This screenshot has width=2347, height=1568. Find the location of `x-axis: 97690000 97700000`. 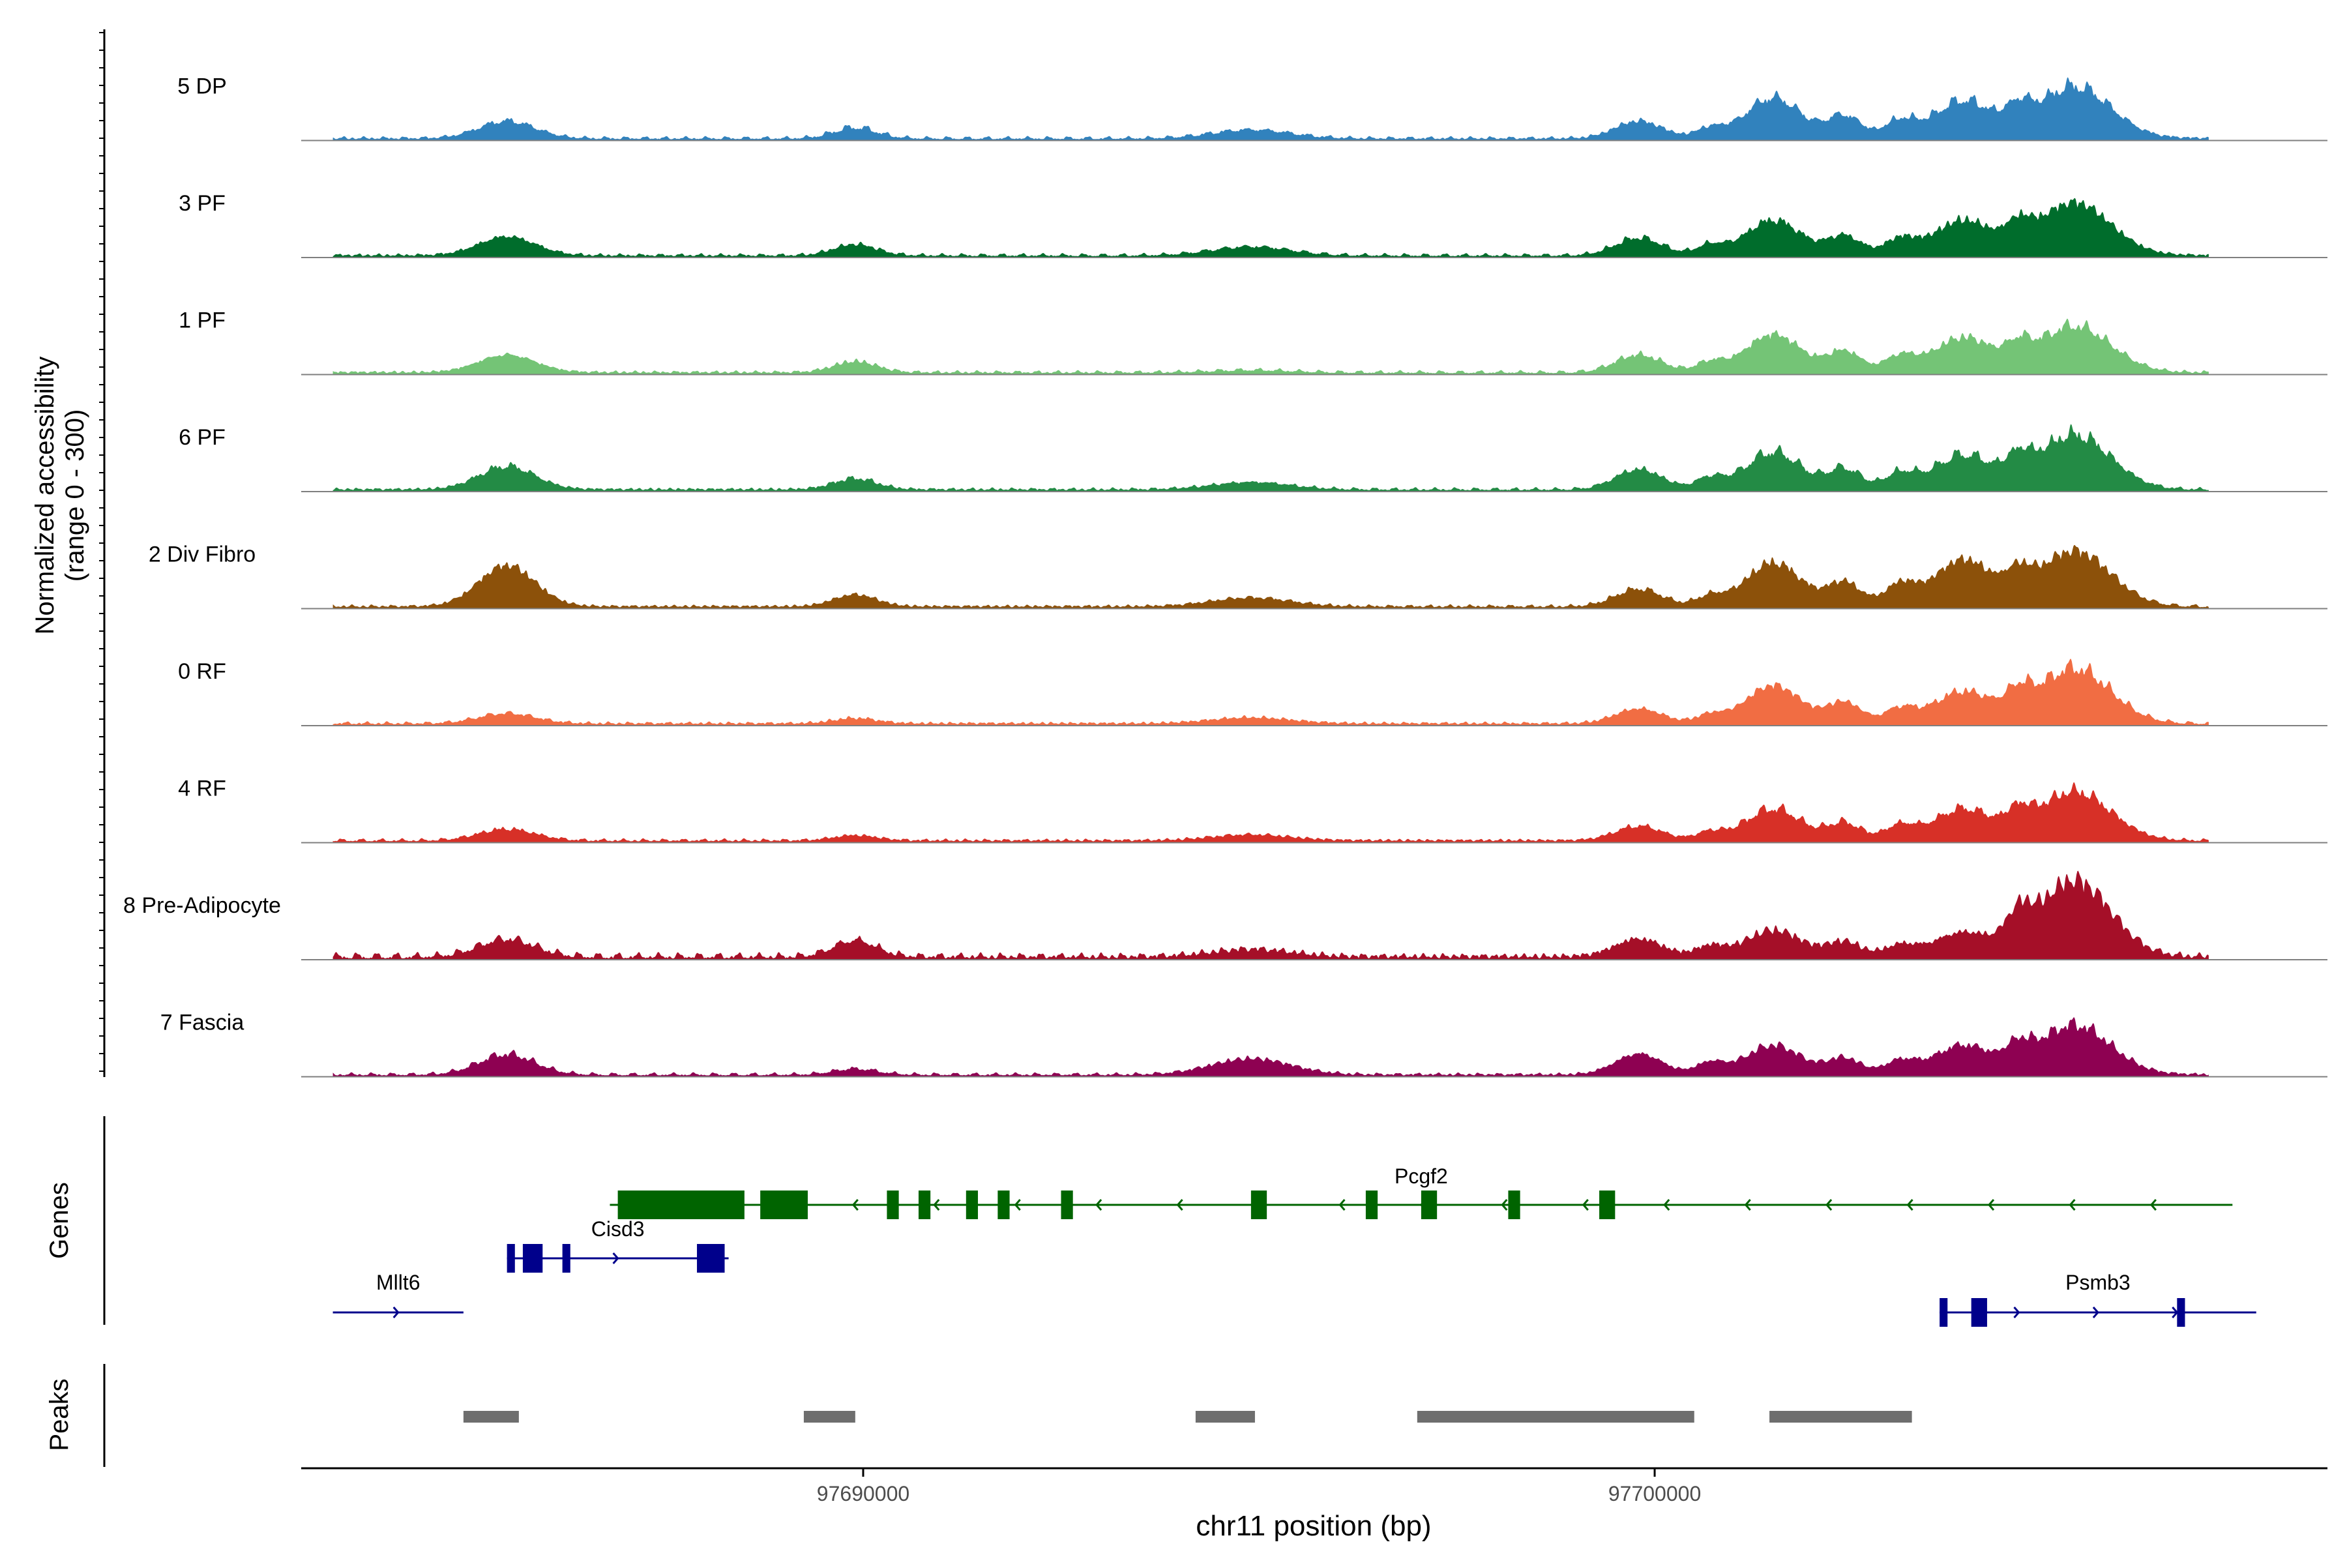

x-axis: 97690000 97700000 is located at coordinates (1314, 1486).